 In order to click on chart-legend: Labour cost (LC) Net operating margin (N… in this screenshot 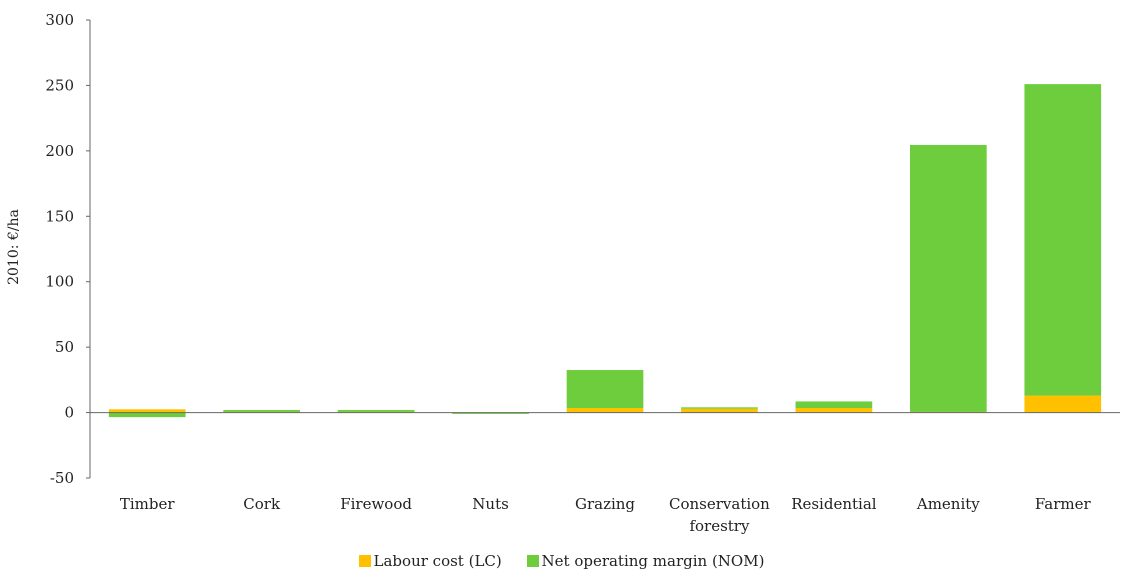, I will do `click(561, 561)`.